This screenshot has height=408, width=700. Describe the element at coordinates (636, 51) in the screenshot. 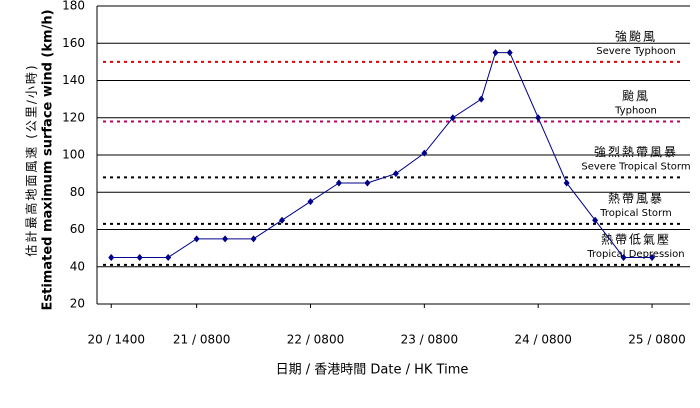

I see `threshold-label-en: Severe Typhoon` at that location.